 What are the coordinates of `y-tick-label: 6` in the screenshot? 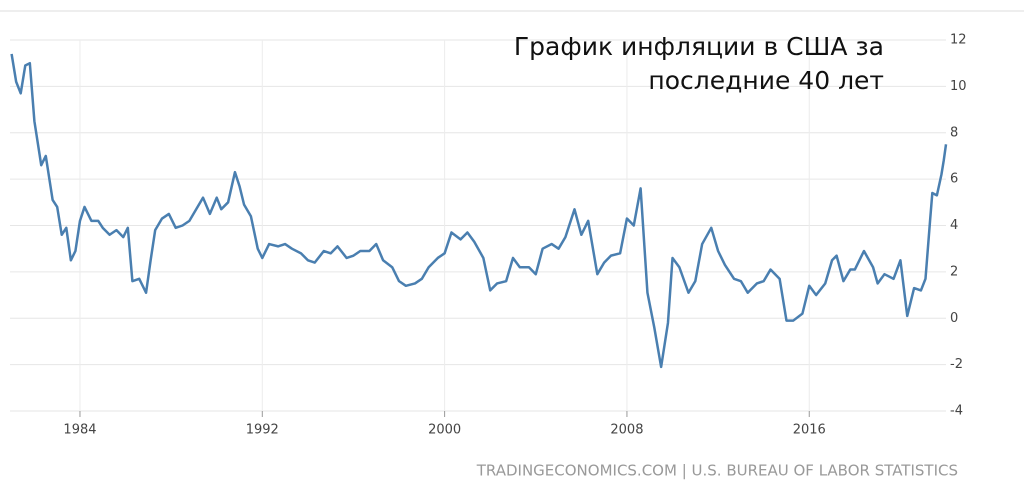 It's located at (954, 179).